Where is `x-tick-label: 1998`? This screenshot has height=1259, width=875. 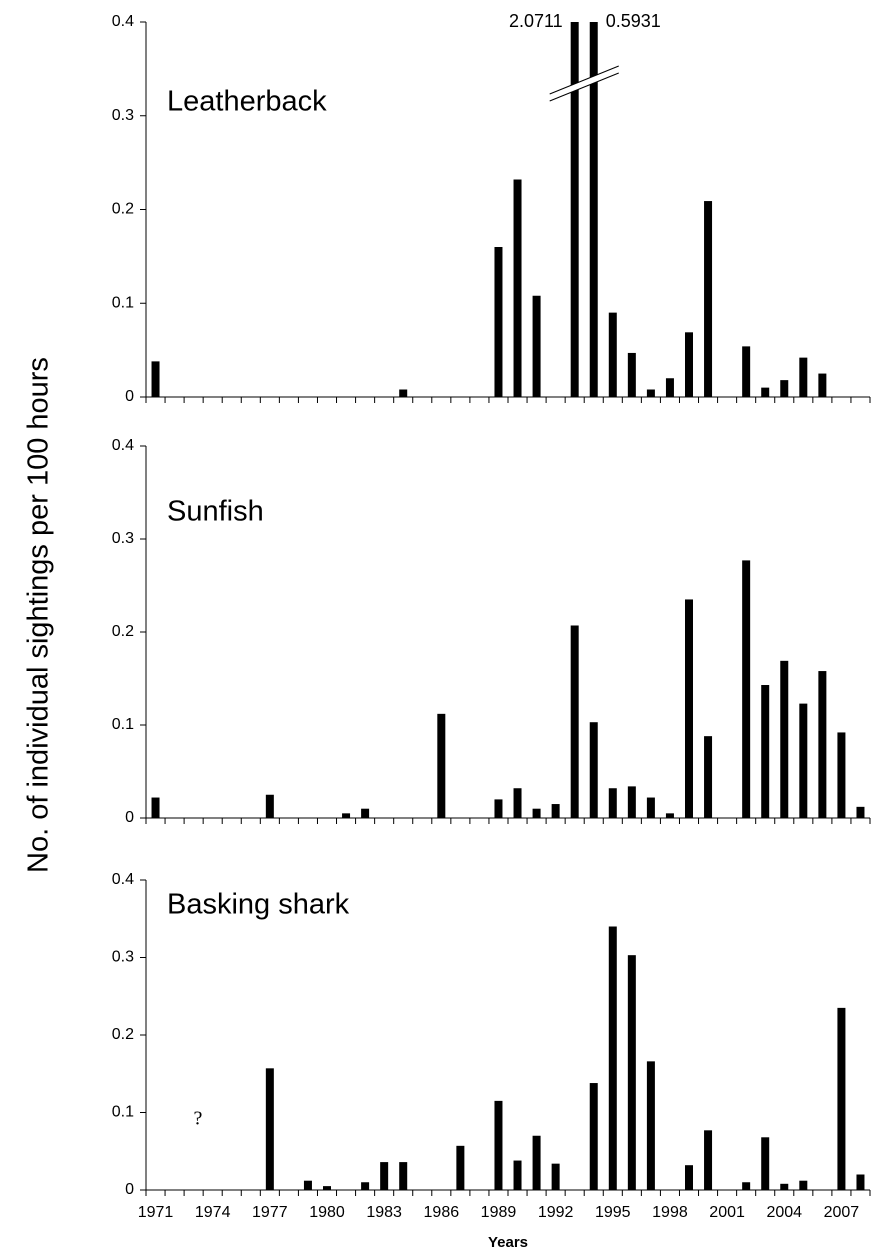
x-tick-label: 1998 is located at coordinates (670, 1212).